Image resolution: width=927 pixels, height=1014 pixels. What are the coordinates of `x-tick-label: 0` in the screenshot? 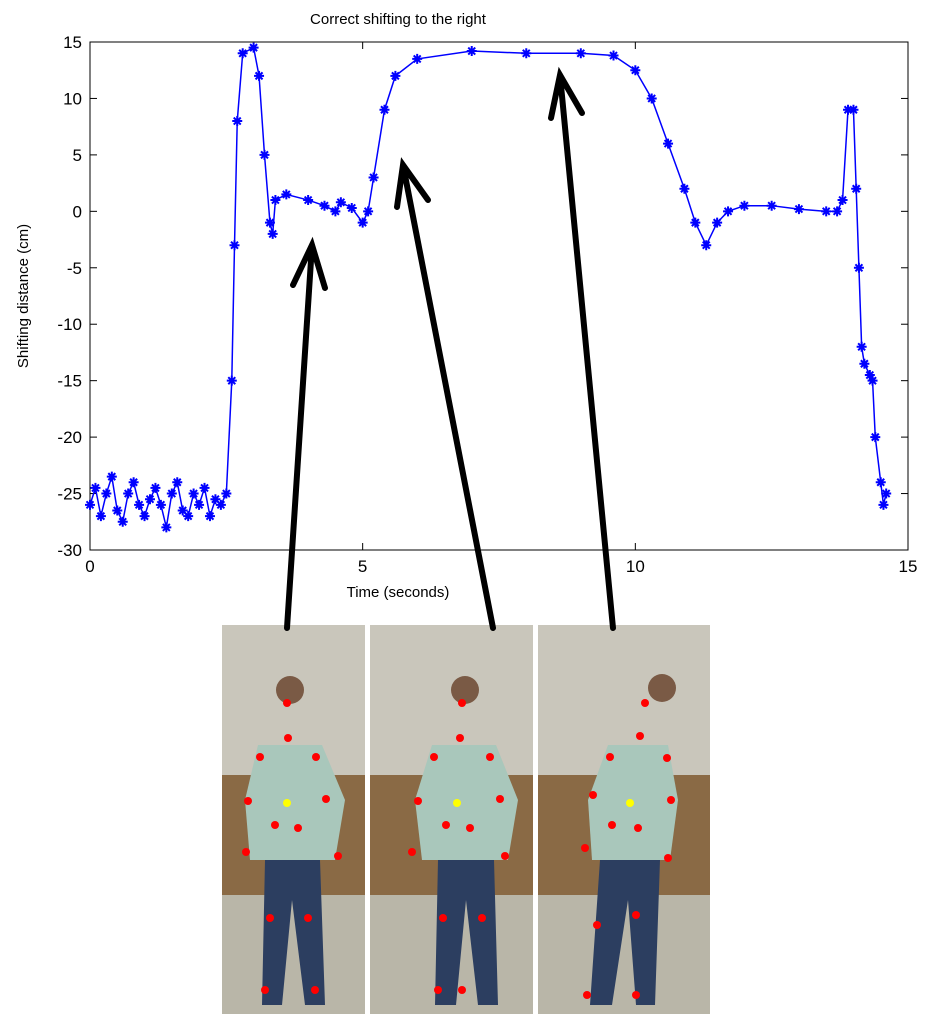 It's located at (89, 566).